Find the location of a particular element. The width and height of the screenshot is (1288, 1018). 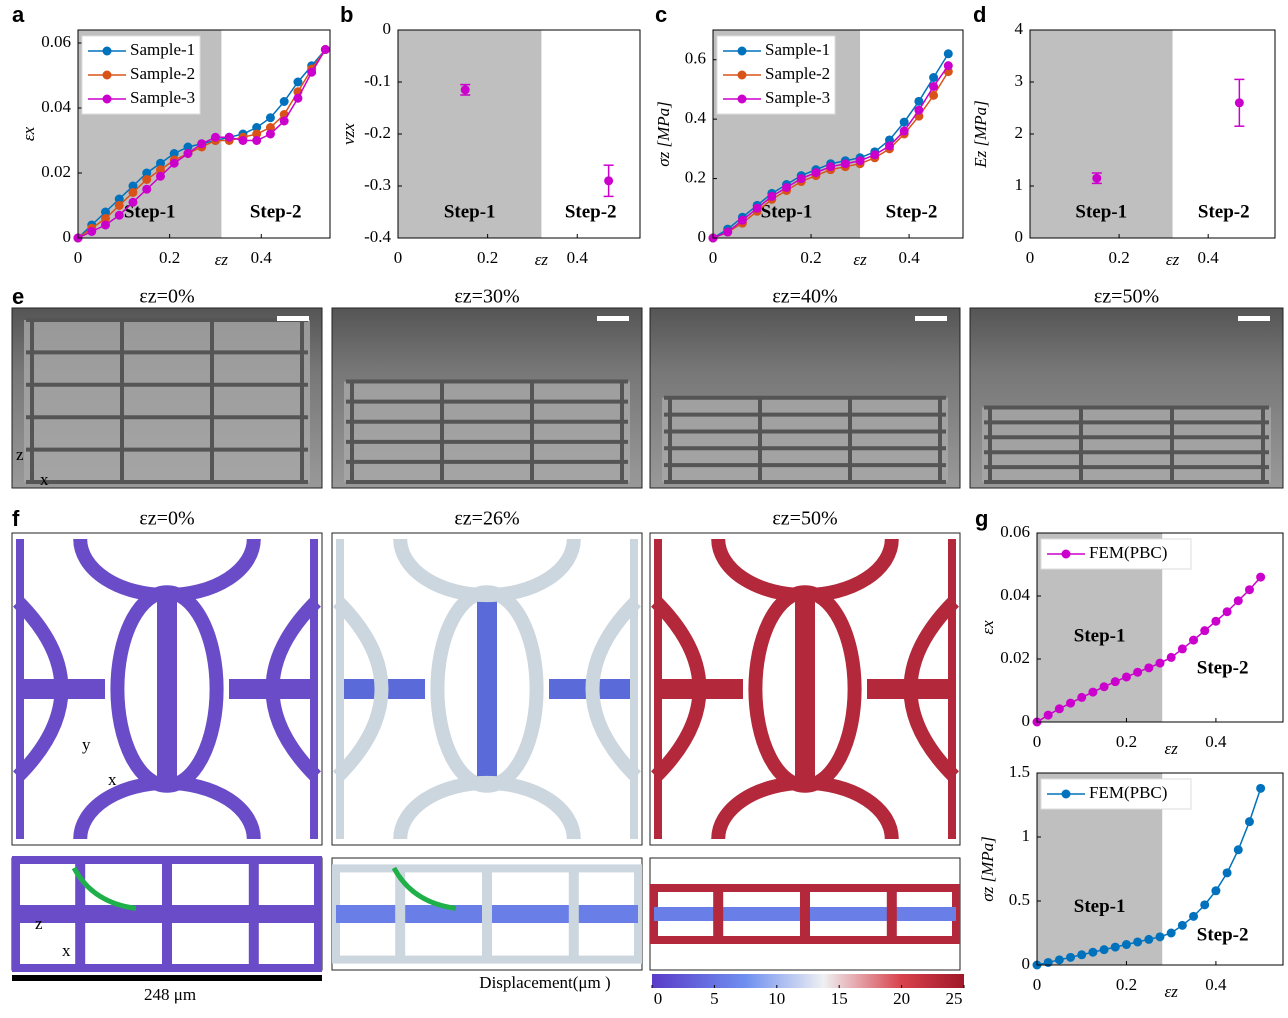

legend-label: Sample-1 is located at coordinates (162, 49).